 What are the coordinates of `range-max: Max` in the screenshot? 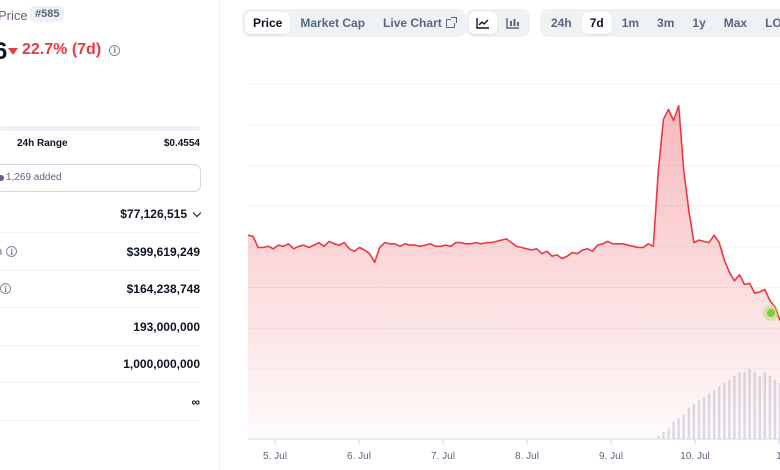 It's located at (735, 23).